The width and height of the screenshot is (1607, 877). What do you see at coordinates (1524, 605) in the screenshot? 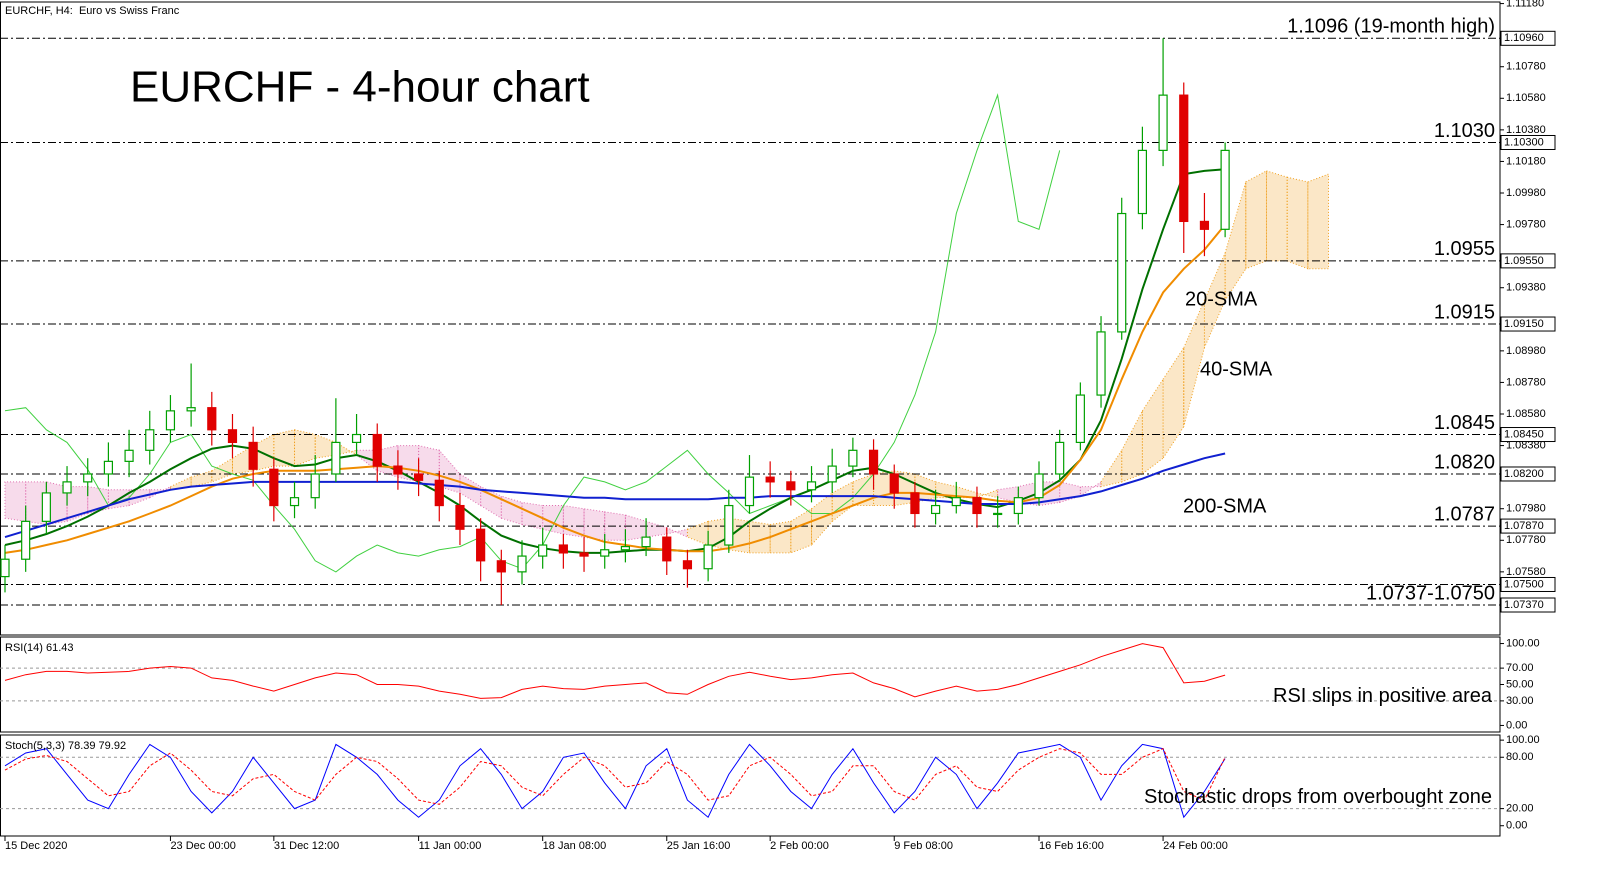
I see `level-label: 1.07370` at bounding box center [1524, 605].